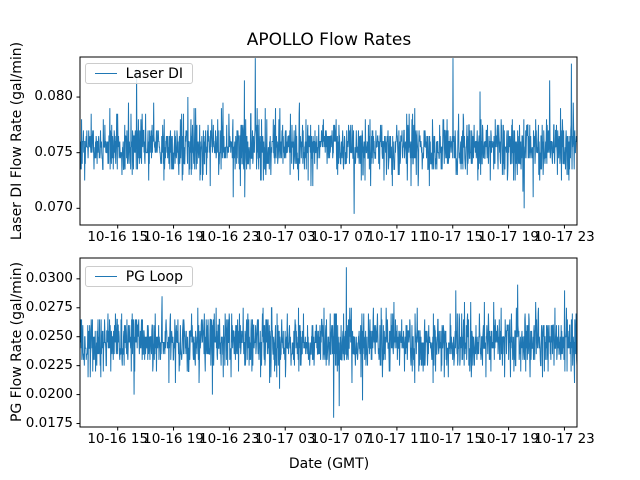 This screenshot has height=480, width=640. What do you see at coordinates (49, 277) in the screenshot?
I see `y-tick-label: 0.0300` at bounding box center [49, 277].